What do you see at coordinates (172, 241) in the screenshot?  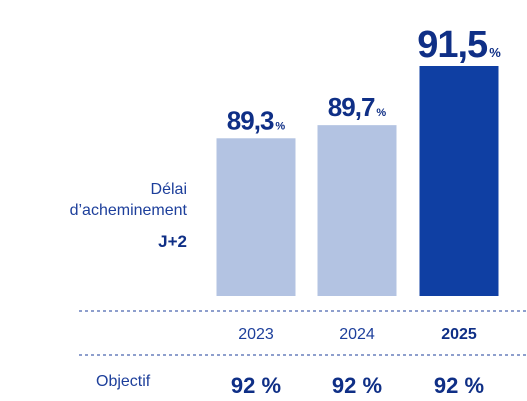 I see `side-label-line-3: J+2` at bounding box center [172, 241].